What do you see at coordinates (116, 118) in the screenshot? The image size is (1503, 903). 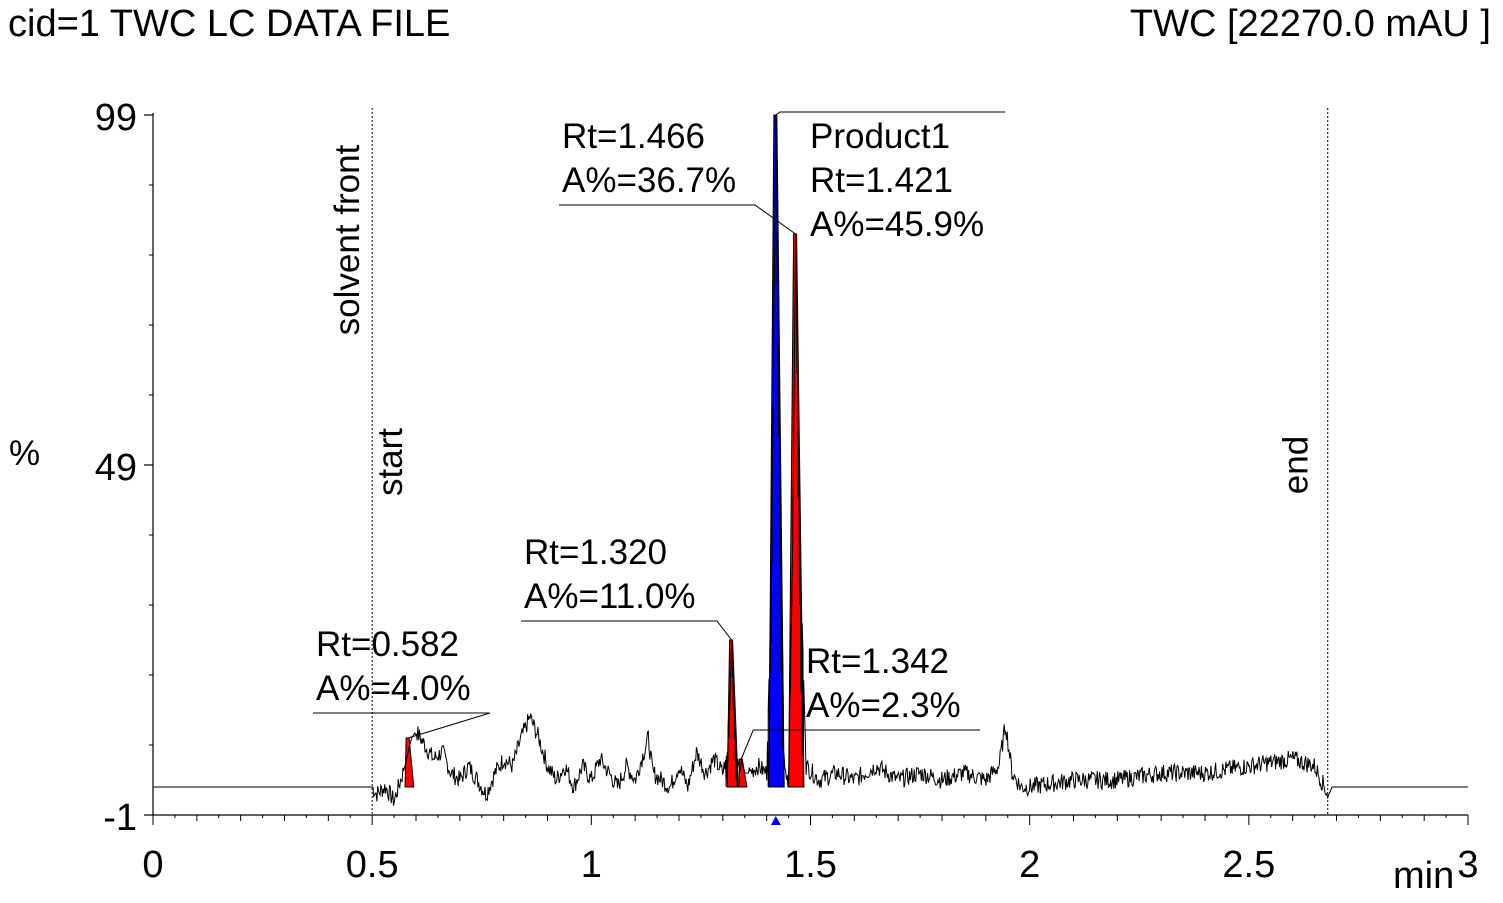 I see `y-tick-label: 99` at bounding box center [116, 118].